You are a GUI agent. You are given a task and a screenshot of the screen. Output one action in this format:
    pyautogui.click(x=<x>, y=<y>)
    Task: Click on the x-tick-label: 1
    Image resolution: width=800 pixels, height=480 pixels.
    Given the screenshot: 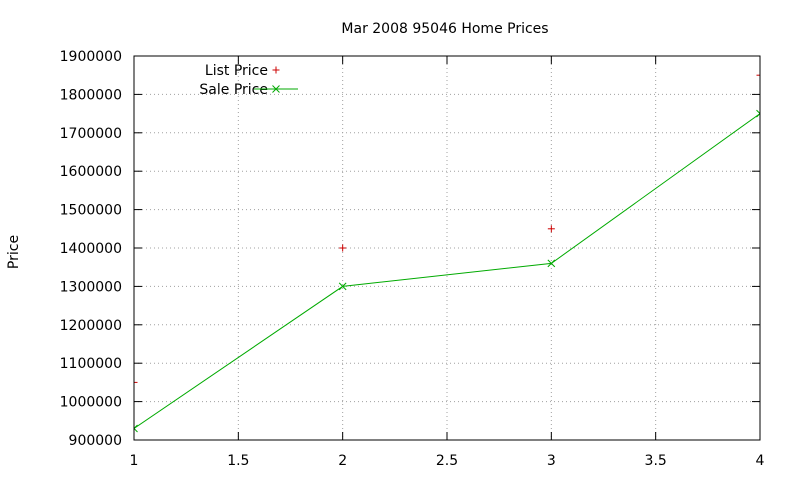 What is the action you would take?
    pyautogui.click(x=134, y=461)
    